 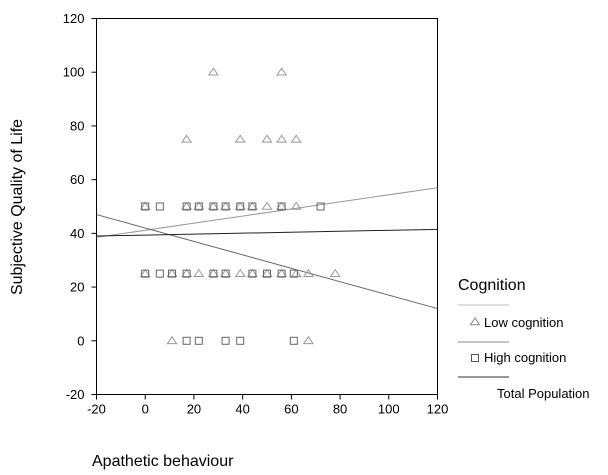 What do you see at coordinates (77, 179) in the screenshot?
I see `y-tick-label: 60` at bounding box center [77, 179].